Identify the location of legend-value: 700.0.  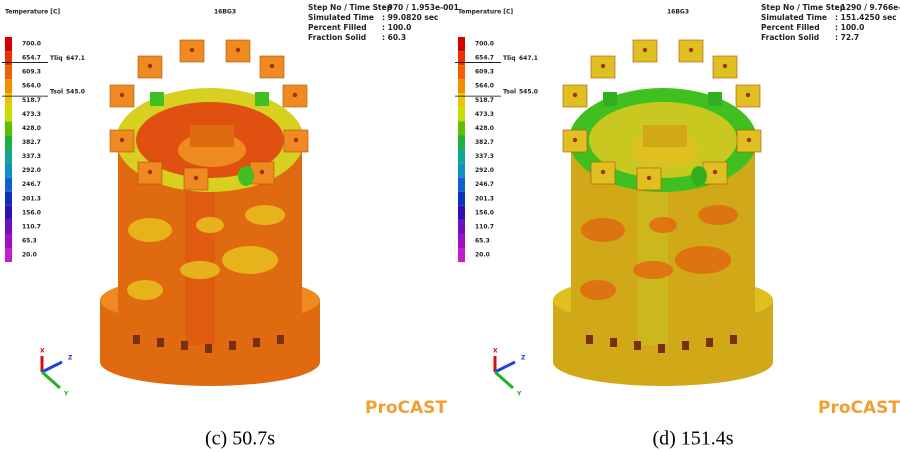
(484, 44).